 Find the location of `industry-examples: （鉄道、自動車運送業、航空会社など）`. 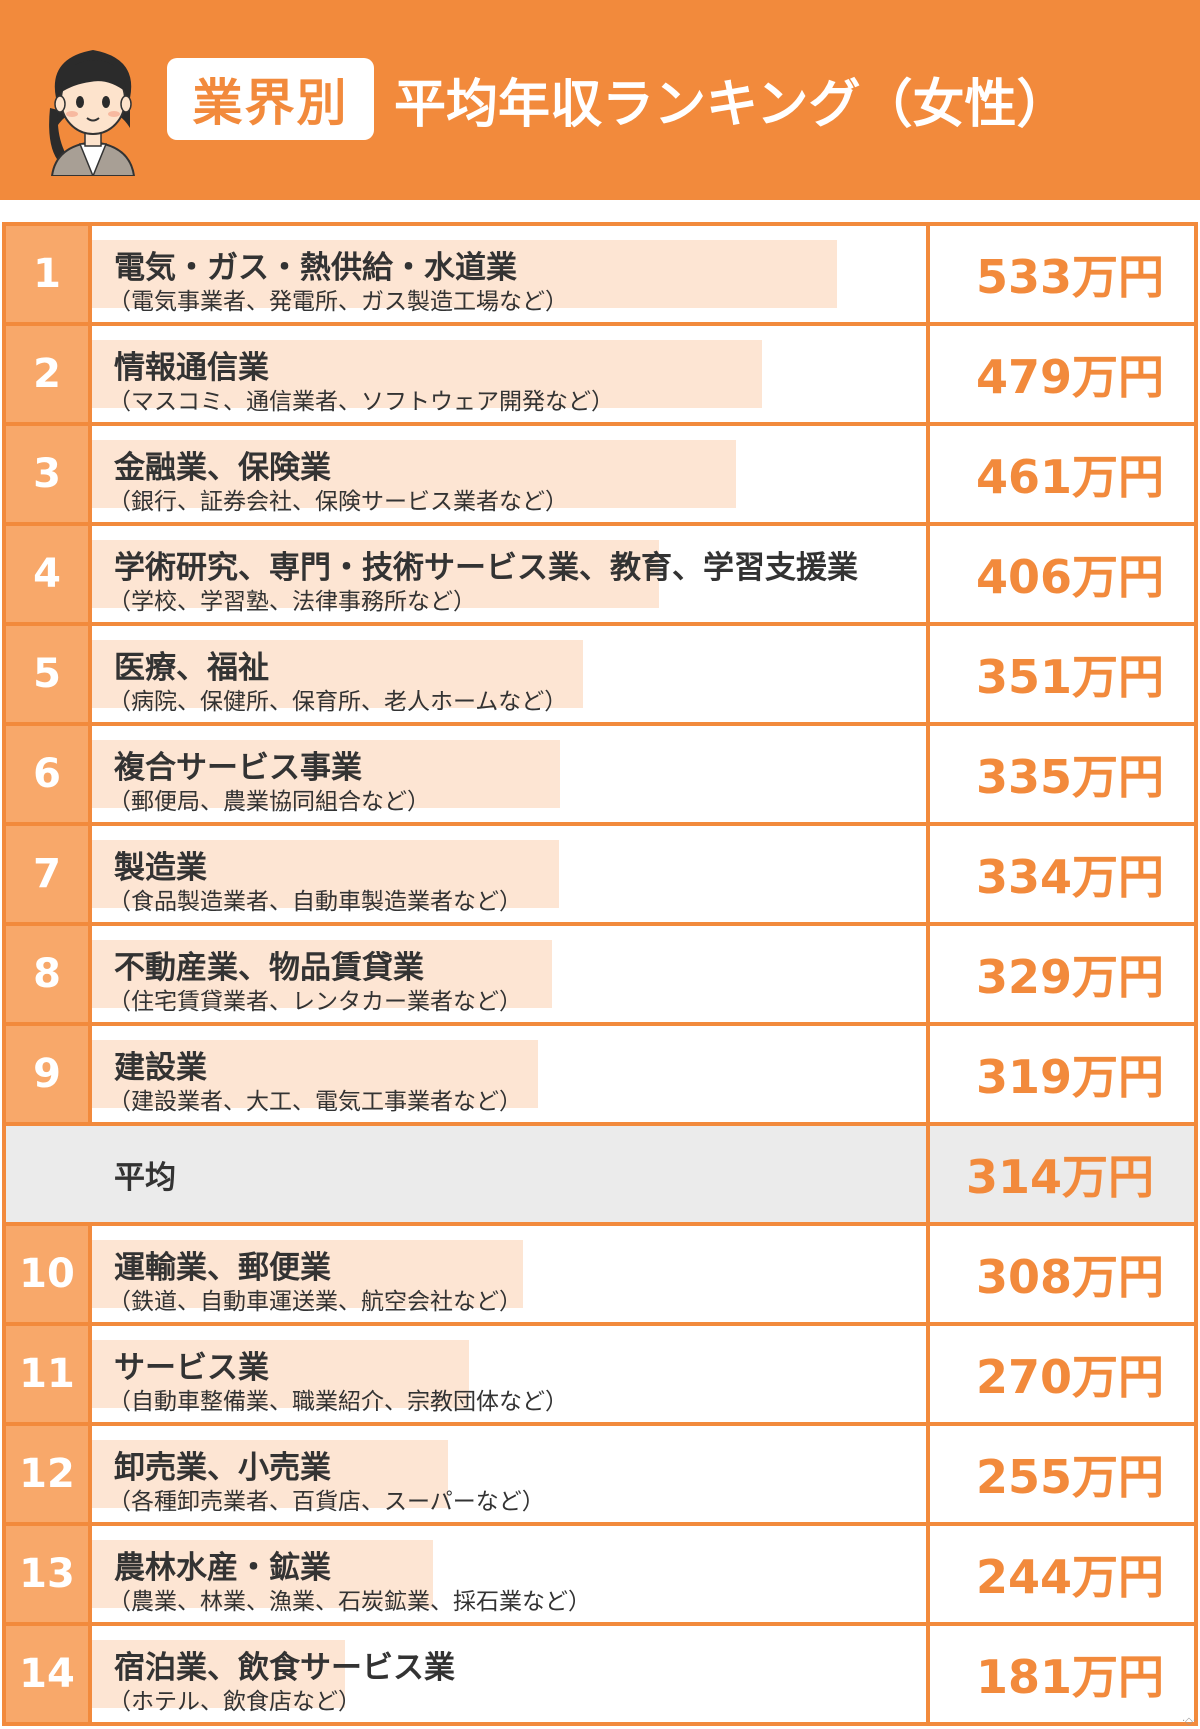

industry-examples: （鉄道、自動車運送業、航空会社など） is located at coordinates (315, 1302).